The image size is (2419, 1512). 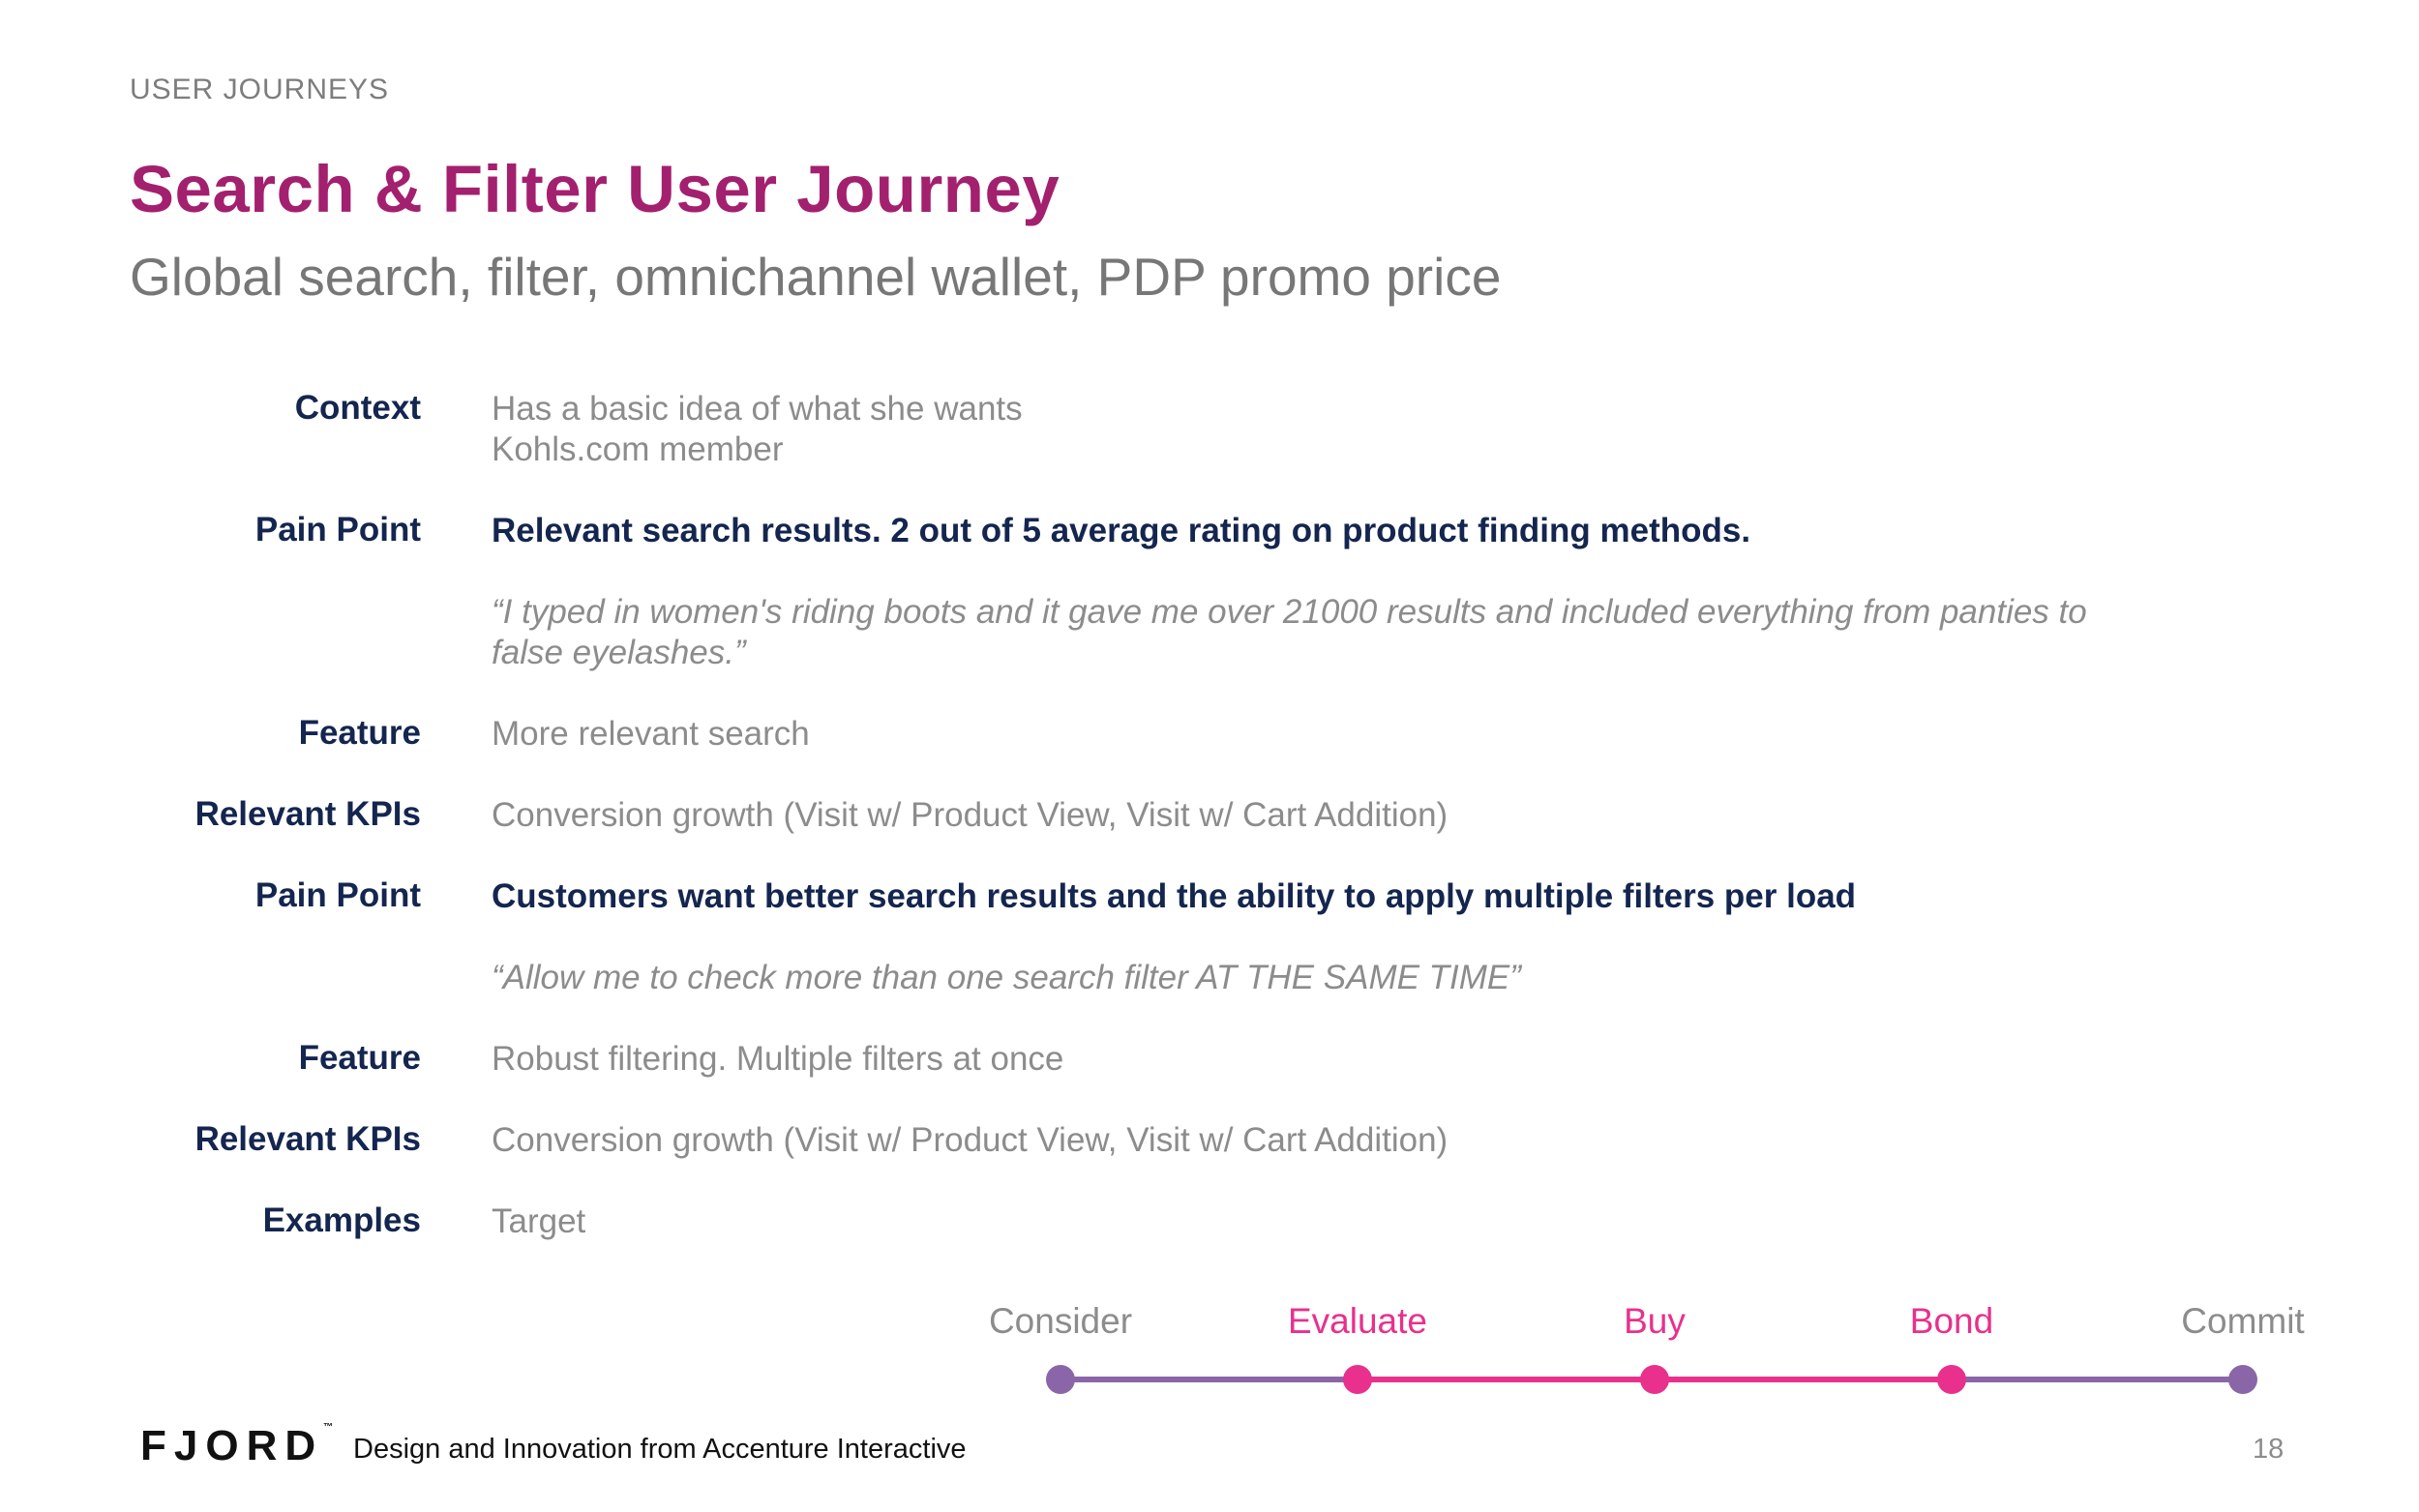 I want to click on fjord-logo: FJORD™, so click(x=237, y=1446).